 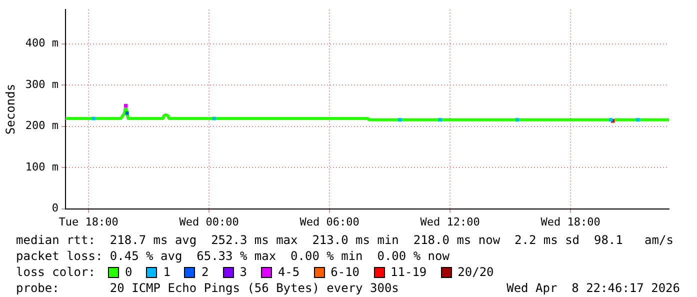 I want to click on legend-label: 20/20, so click(x=476, y=272).